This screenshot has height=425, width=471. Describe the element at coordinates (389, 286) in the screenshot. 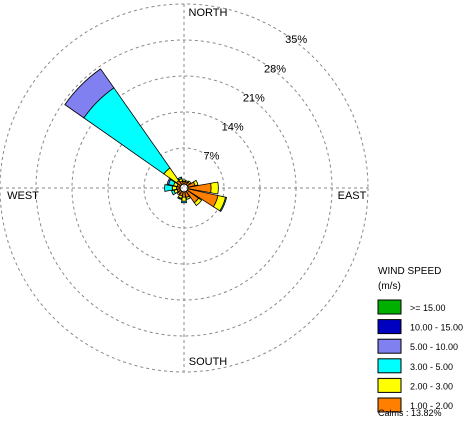

I see `legend-units: (m/s)` at that location.